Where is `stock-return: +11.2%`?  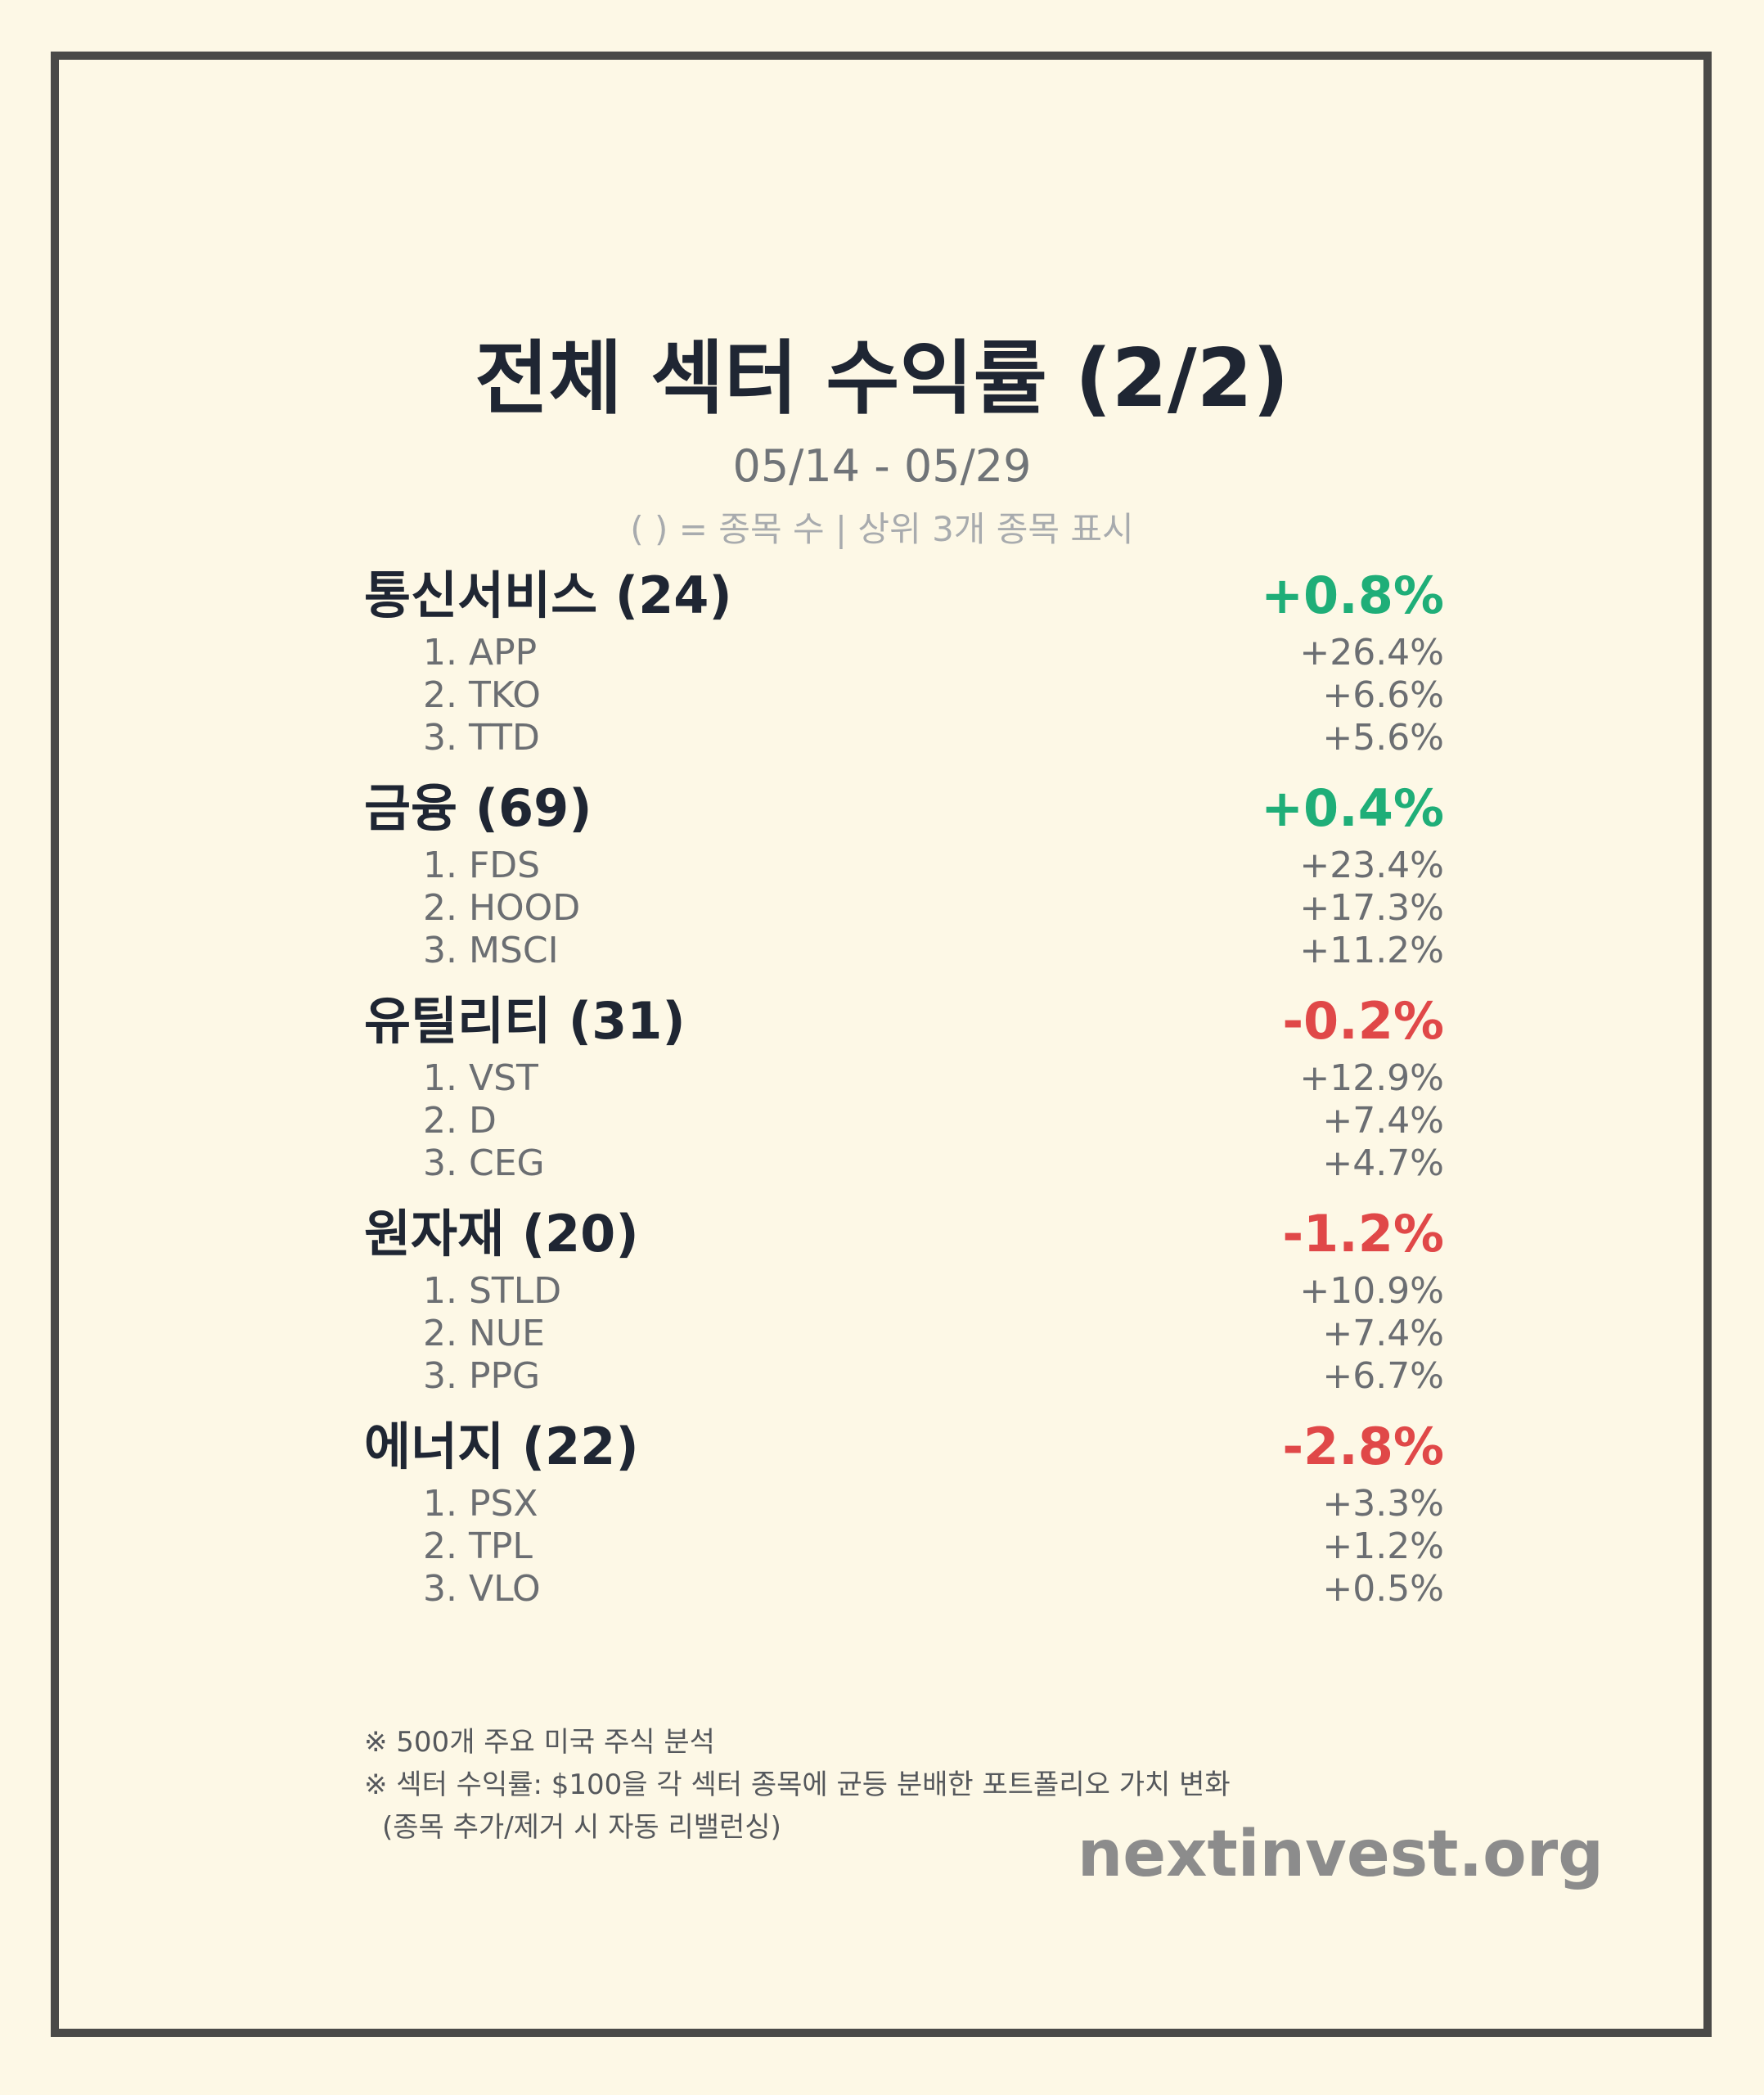
stock-return: +11.2% is located at coordinates (1372, 951).